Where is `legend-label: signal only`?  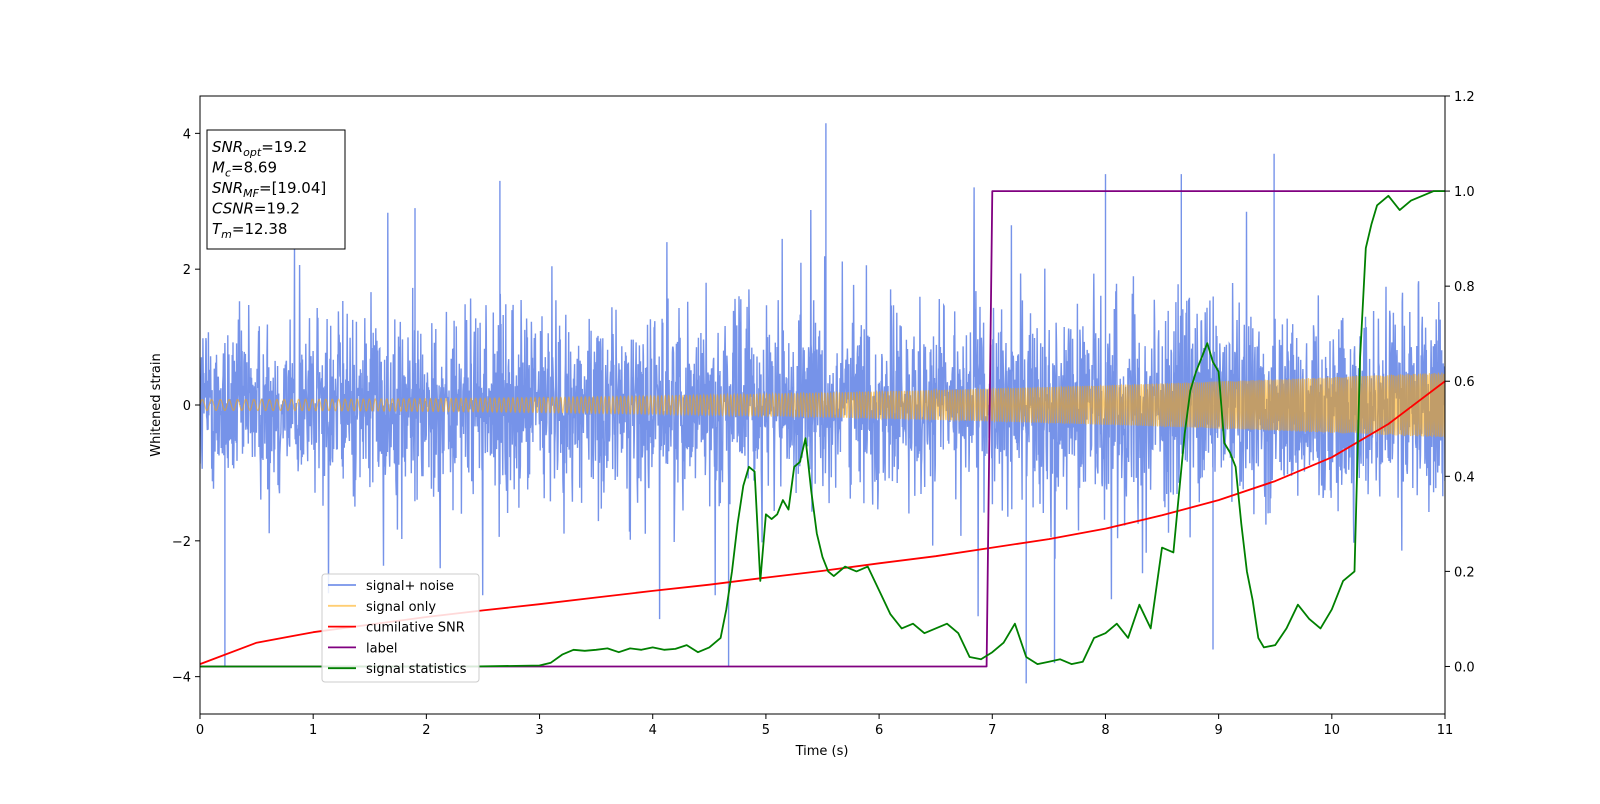
legend-label: signal only is located at coordinates (401, 607).